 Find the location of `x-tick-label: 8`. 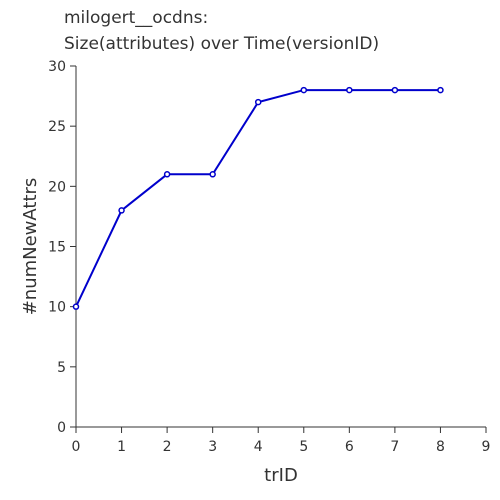

x-tick-label: 8 is located at coordinates (440, 447).